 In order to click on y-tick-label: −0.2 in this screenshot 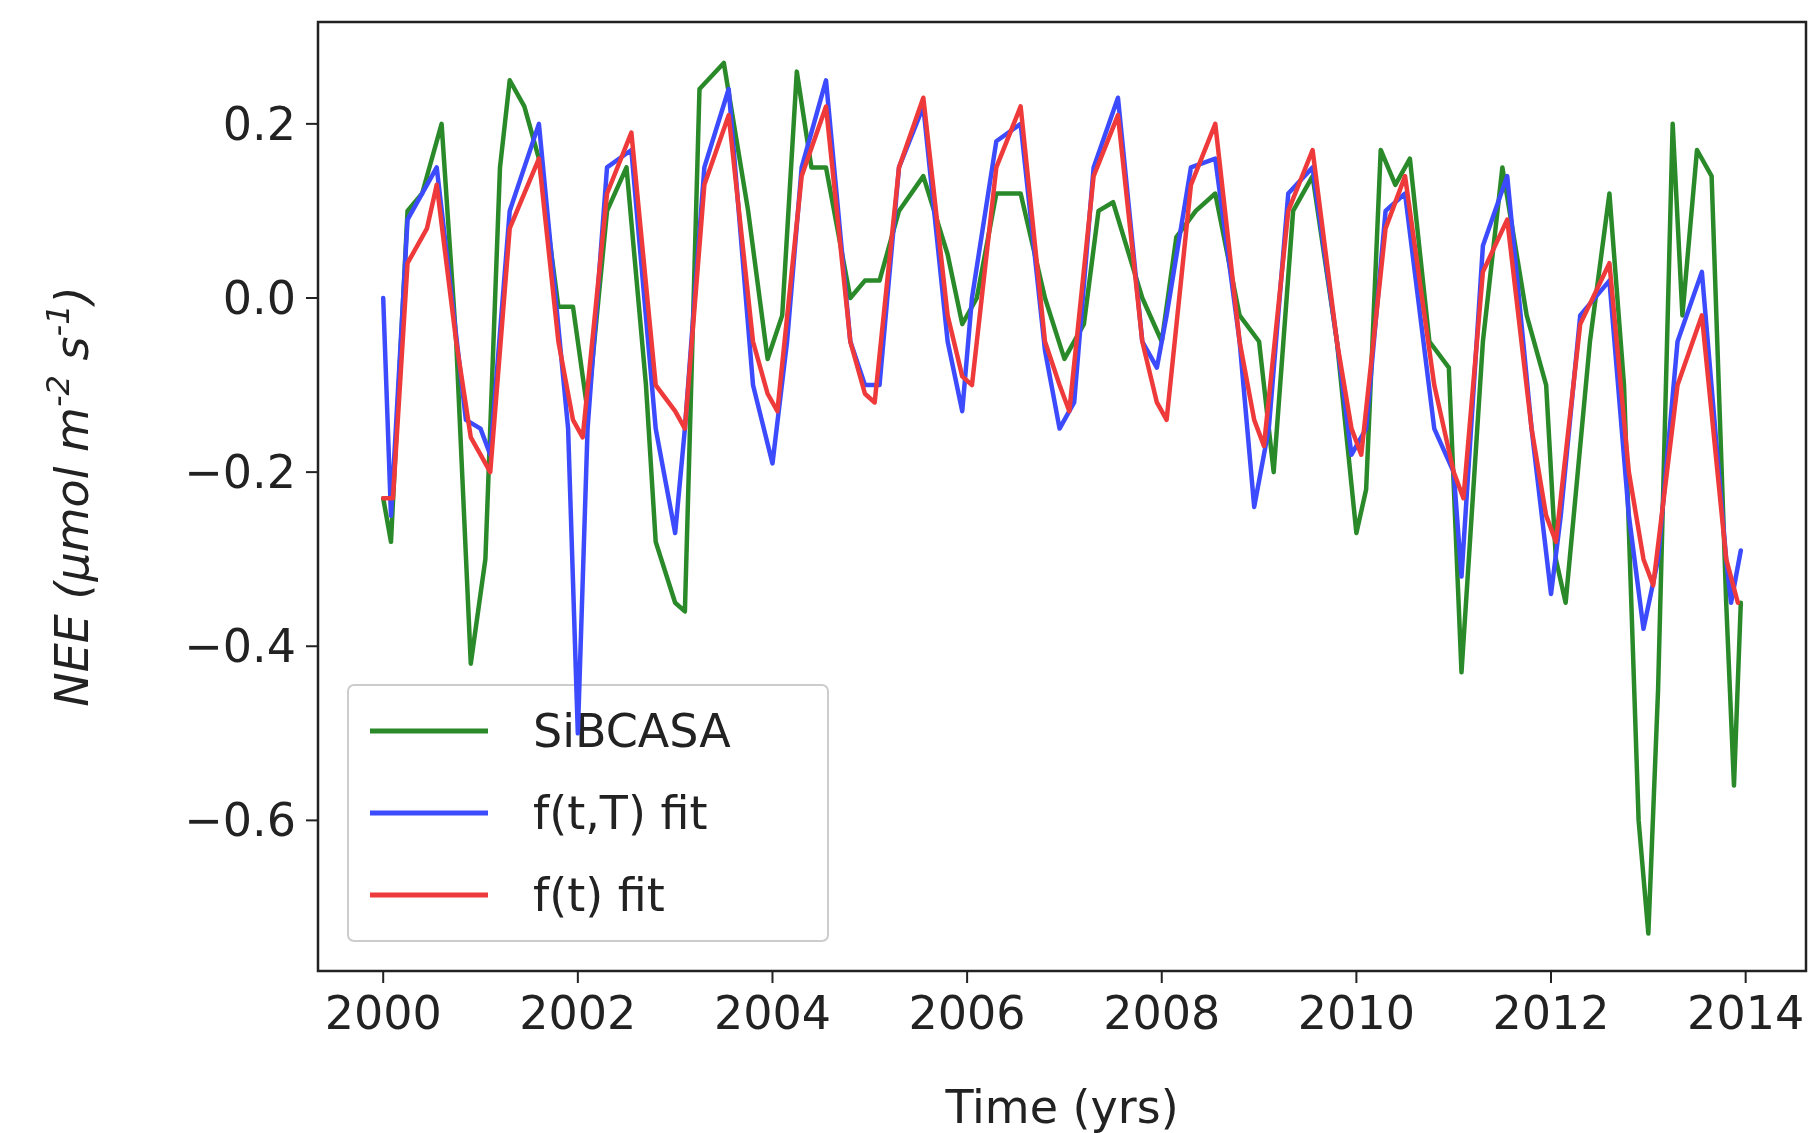, I will do `click(240, 472)`.